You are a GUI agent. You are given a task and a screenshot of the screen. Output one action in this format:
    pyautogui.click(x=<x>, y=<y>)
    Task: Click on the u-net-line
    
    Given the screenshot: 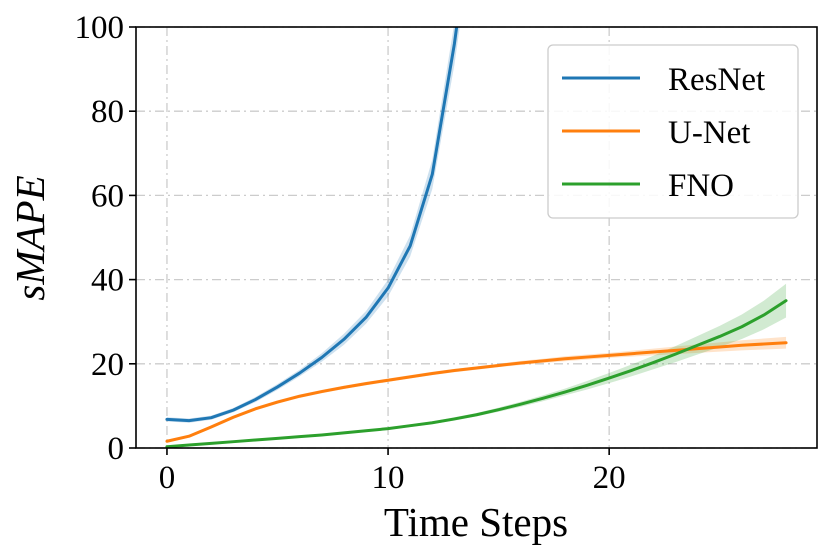 What is the action you would take?
    pyautogui.click(x=476, y=392)
    